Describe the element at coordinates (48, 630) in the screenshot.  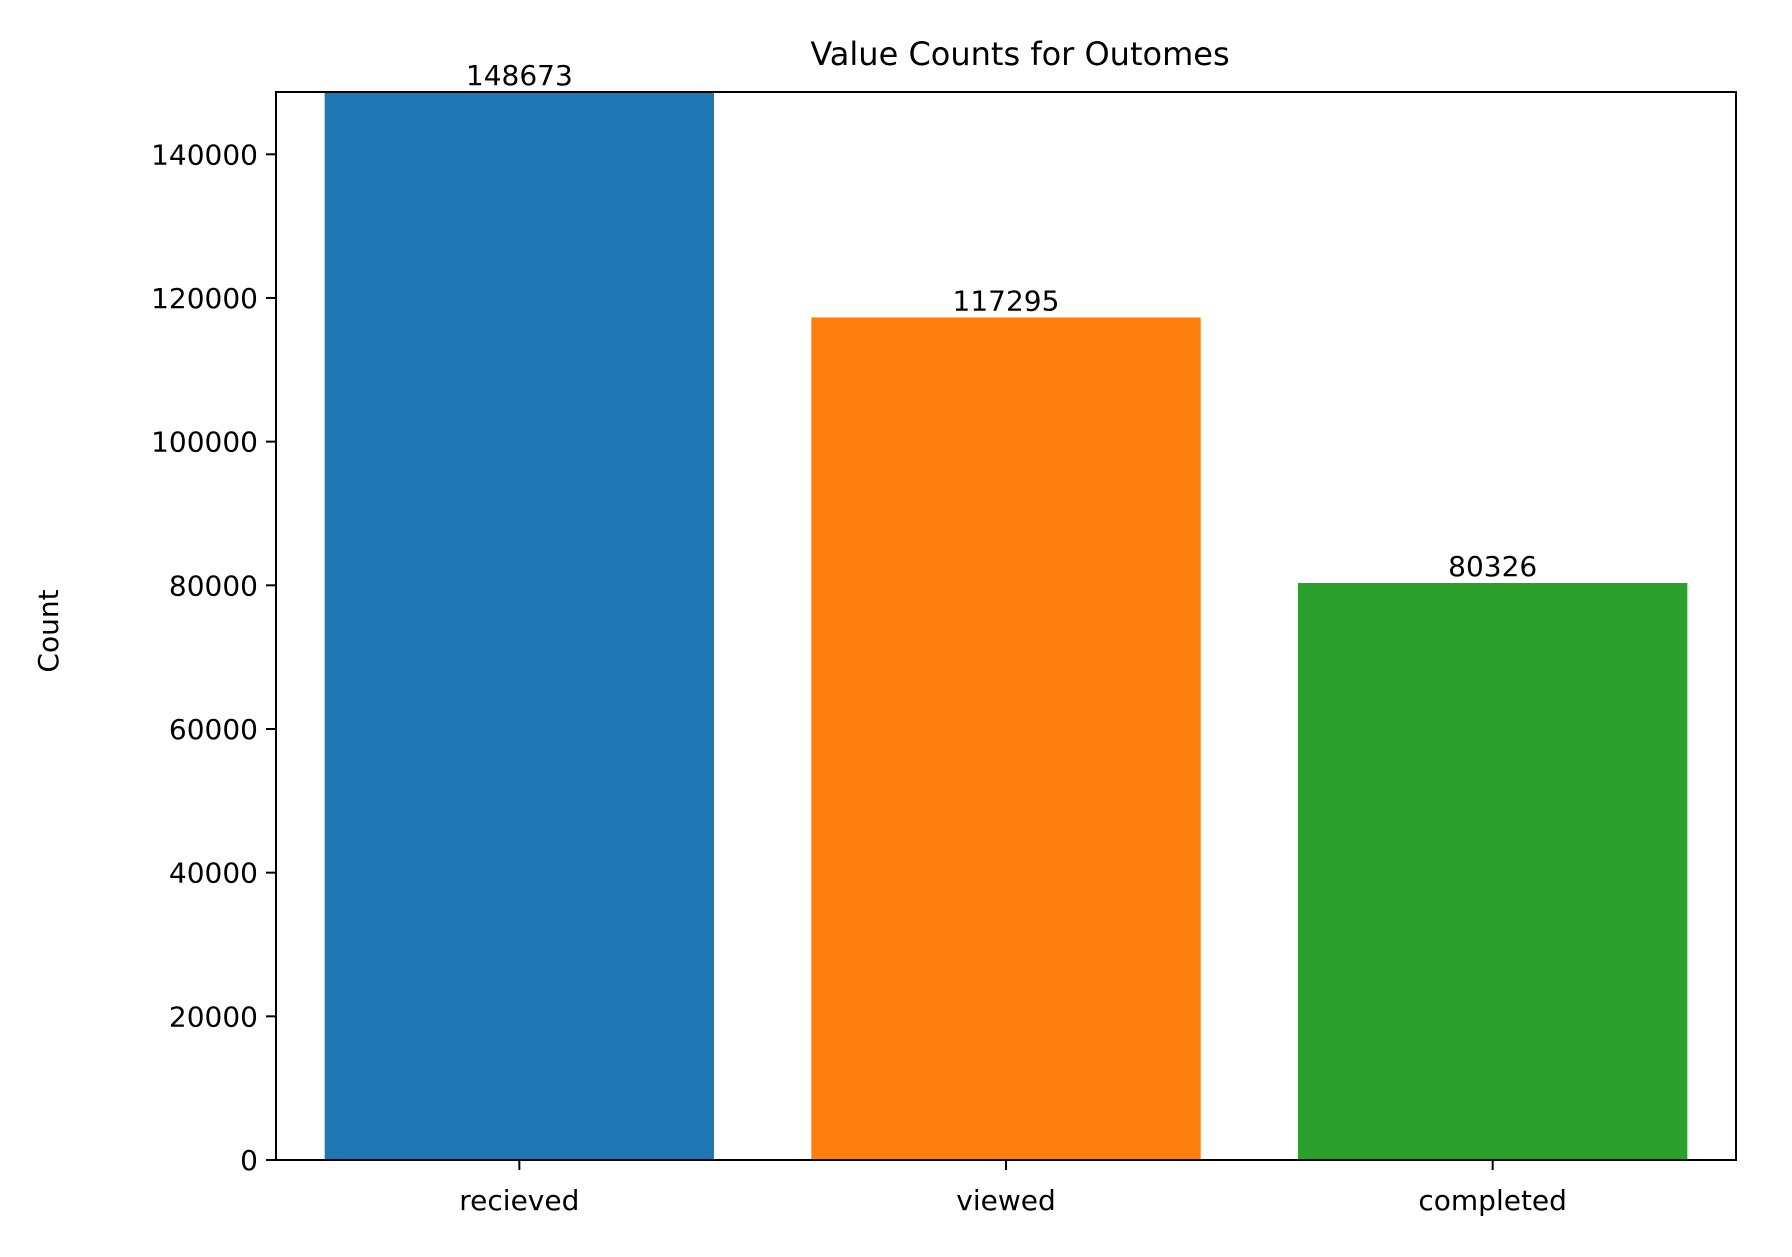
I see `y-axis-label: Count` at that location.